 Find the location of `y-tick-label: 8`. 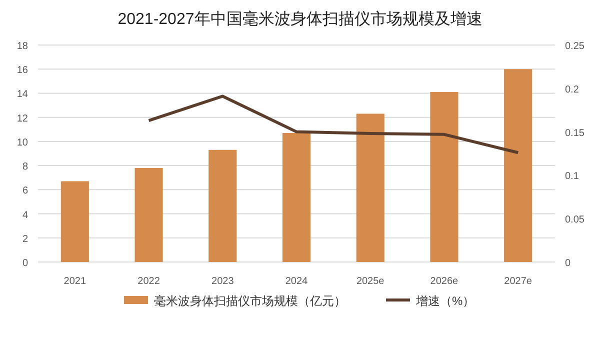

y-tick-label: 8 is located at coordinates (25, 167).